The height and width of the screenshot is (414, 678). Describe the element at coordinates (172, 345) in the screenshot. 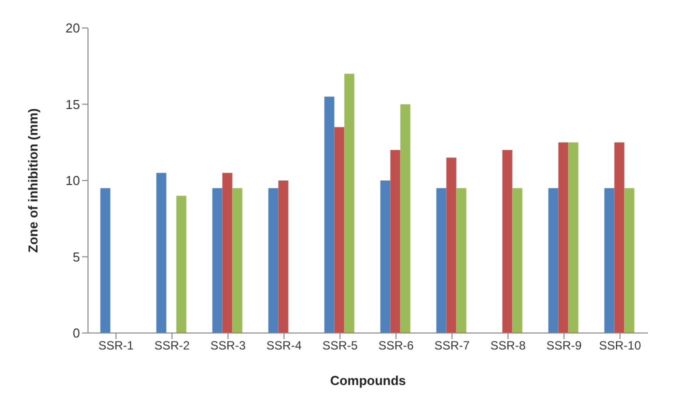

I see `x-tick-label: SSR-2` at that location.